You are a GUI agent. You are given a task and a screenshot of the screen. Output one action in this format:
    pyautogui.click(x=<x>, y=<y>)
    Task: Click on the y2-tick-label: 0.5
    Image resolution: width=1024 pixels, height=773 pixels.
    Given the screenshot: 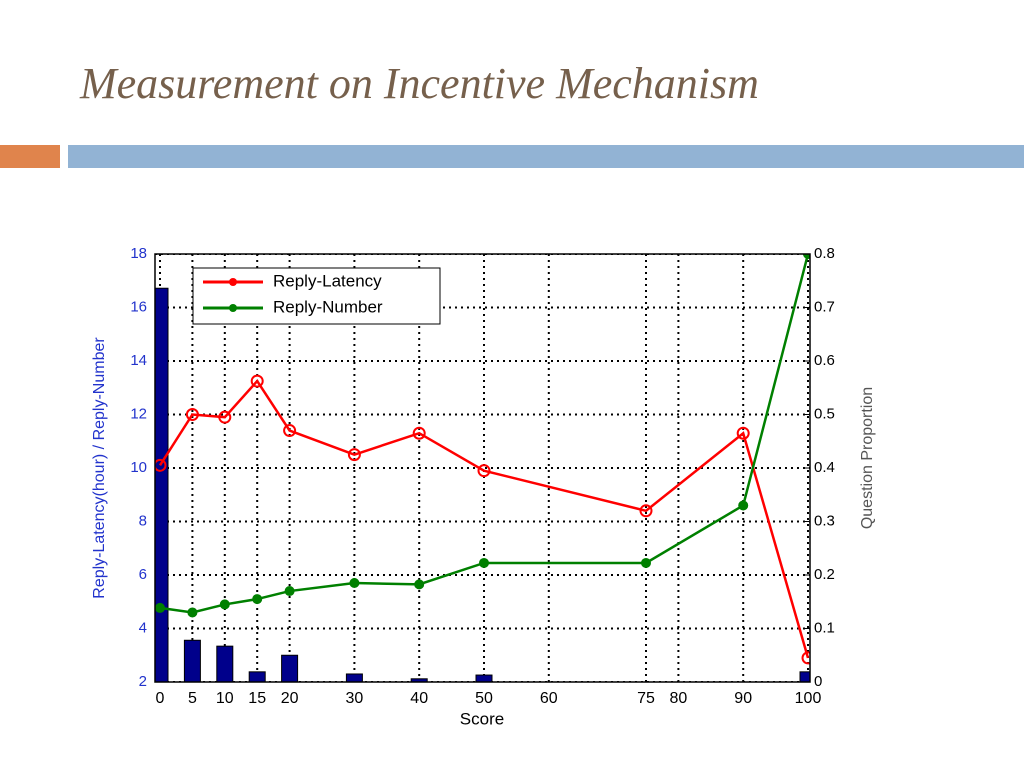 What is the action you would take?
    pyautogui.click(x=824, y=413)
    